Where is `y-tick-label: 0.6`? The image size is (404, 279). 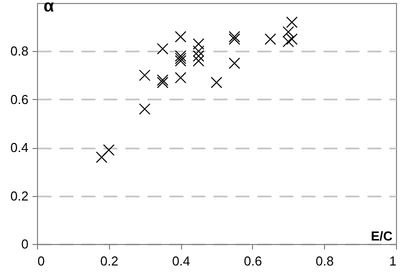 y-tick-label: 0.6 is located at coordinates (19, 99).